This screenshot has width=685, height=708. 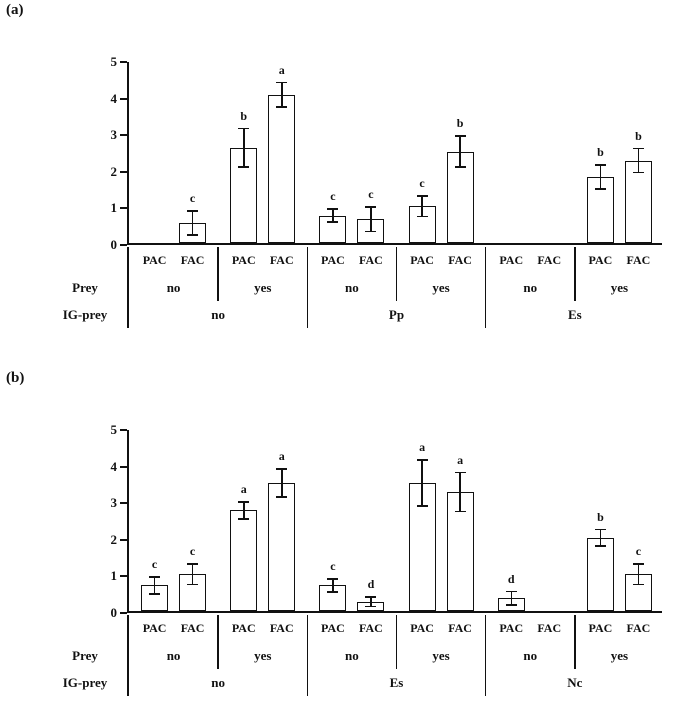 I want to click on ig-prey-row-label: IG-prey, so click(x=85, y=314).